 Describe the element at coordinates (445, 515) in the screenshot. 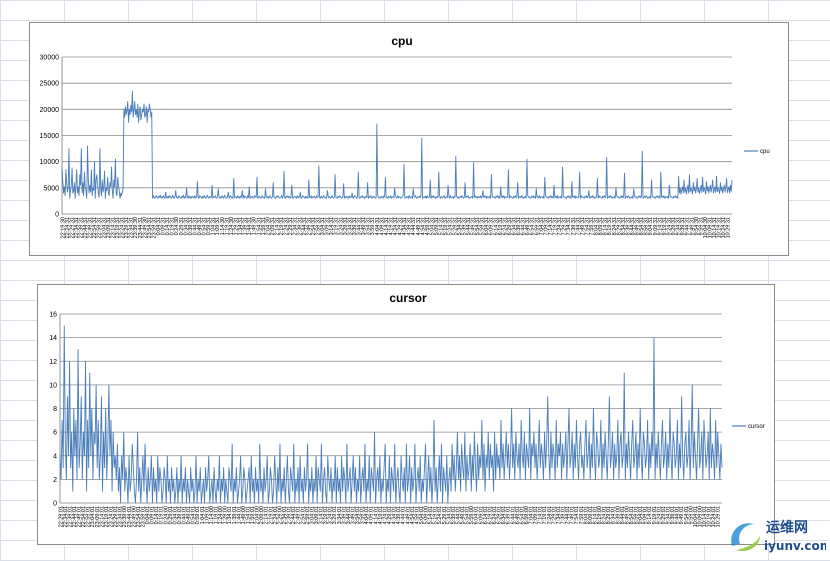

I see `x-tick-label: 5:29:01` at that location.